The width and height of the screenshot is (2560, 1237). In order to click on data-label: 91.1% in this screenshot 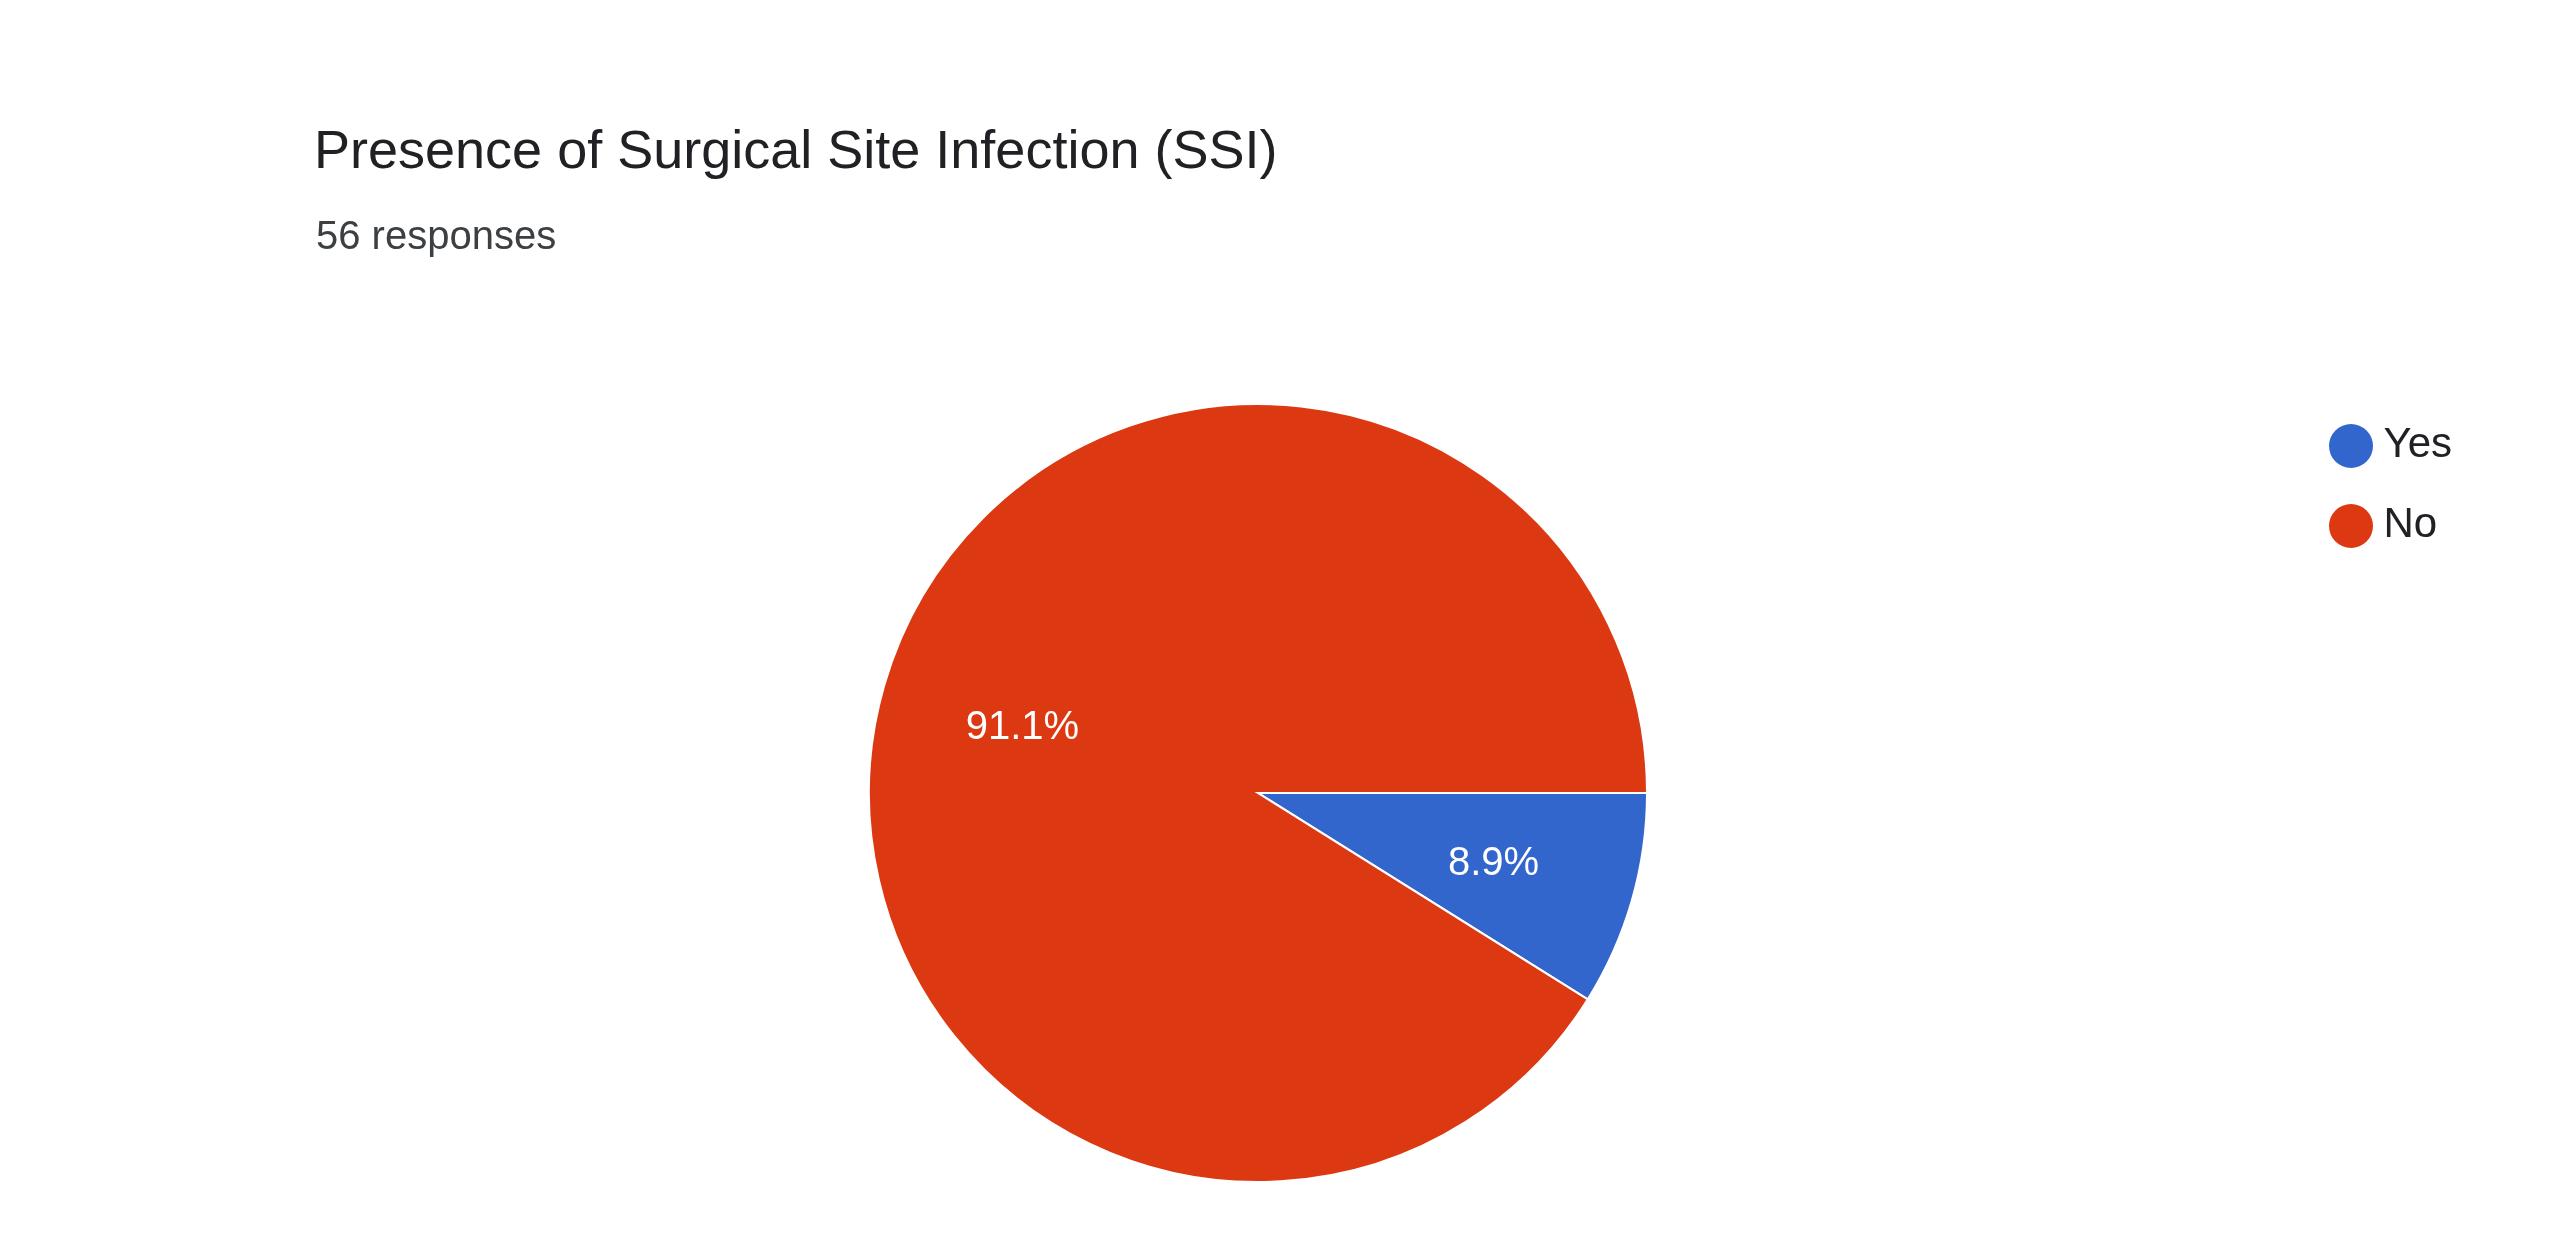, I will do `click(1022, 725)`.